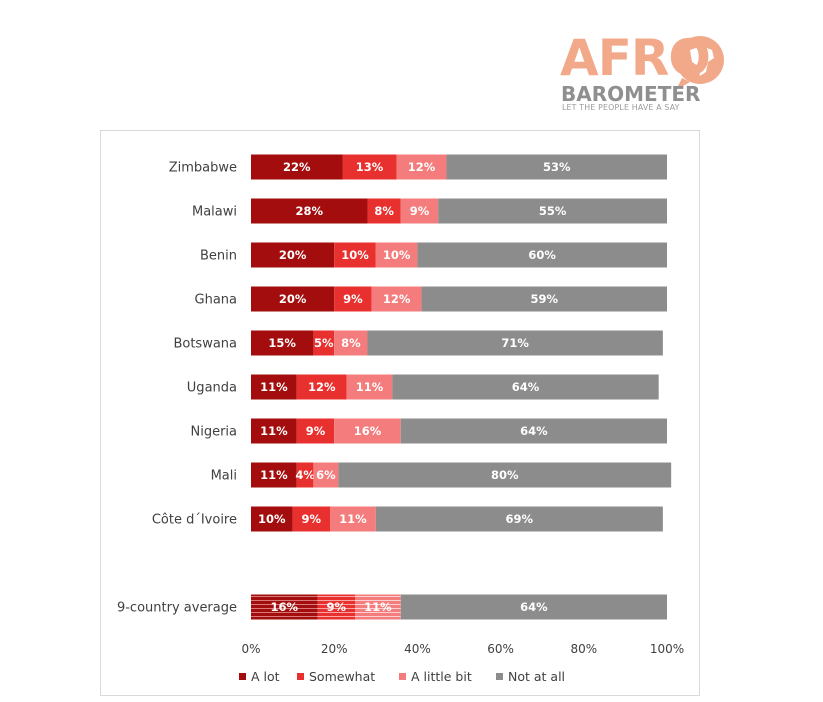  Describe the element at coordinates (205, 344) in the screenshot. I see `category-label: Botswana` at that location.